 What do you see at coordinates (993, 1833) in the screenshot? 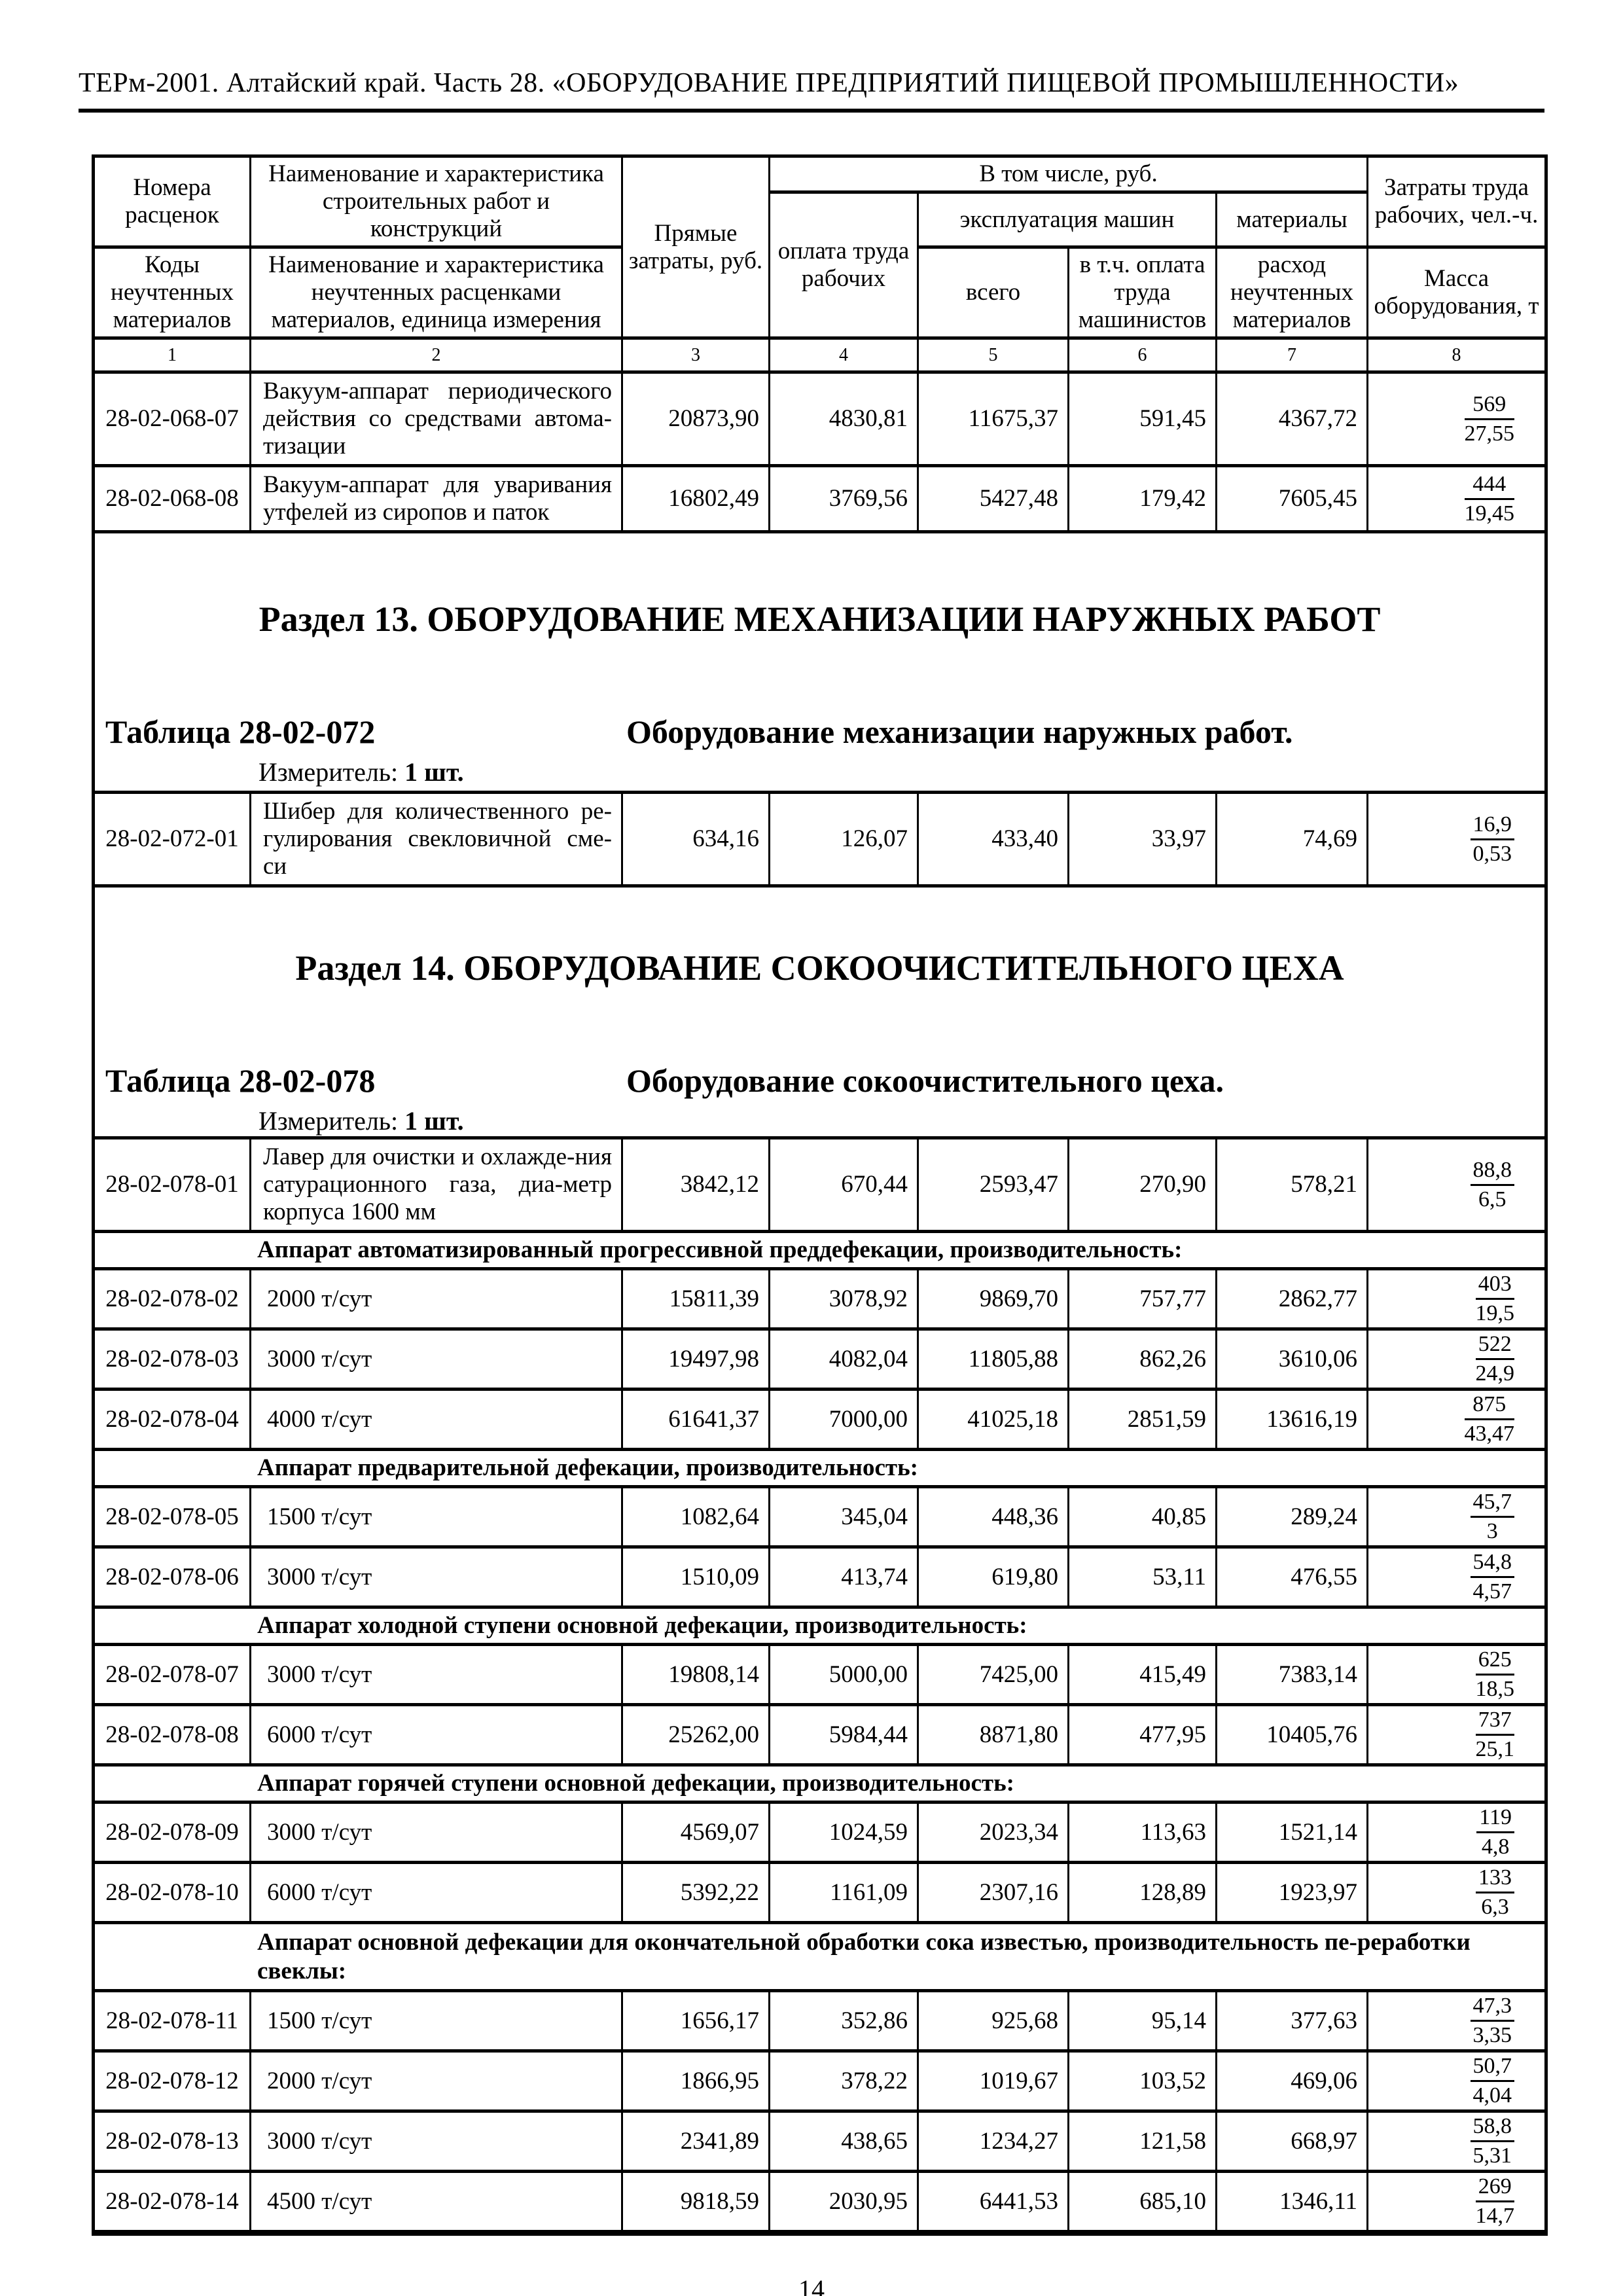
I see `machines-total-value: 2023,34` at bounding box center [993, 1833].